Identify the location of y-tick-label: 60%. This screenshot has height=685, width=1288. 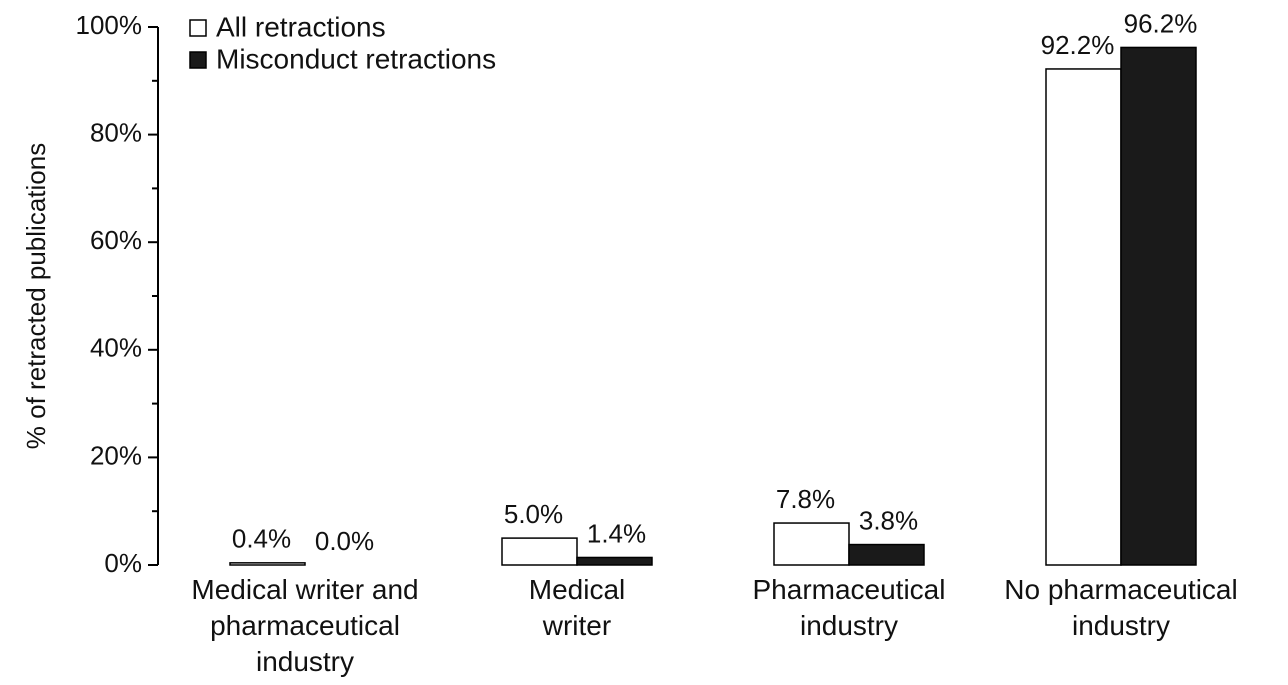
(116, 240).